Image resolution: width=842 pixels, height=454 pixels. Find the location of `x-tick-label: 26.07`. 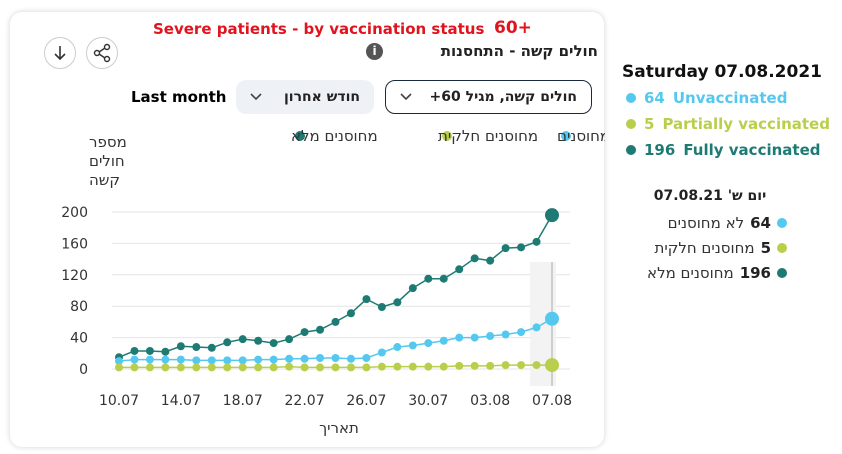

x-tick-label: 26.07 is located at coordinates (366, 401).